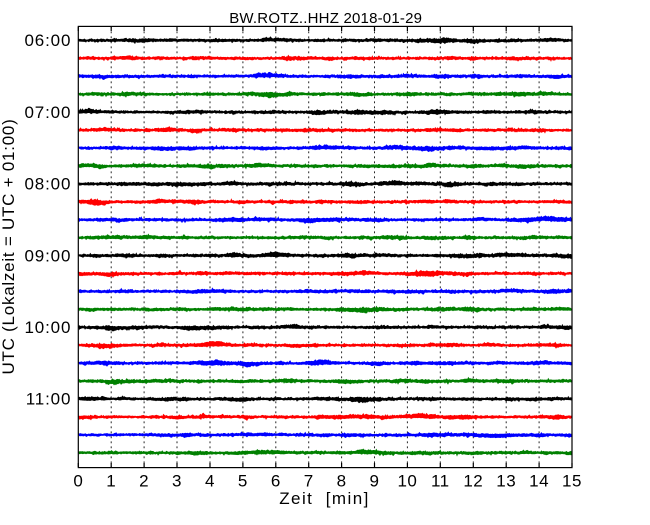 This screenshot has height=525, width=650. What do you see at coordinates (48, 255) in the screenshot?
I see `svg-text: 09:00` at bounding box center [48, 255].